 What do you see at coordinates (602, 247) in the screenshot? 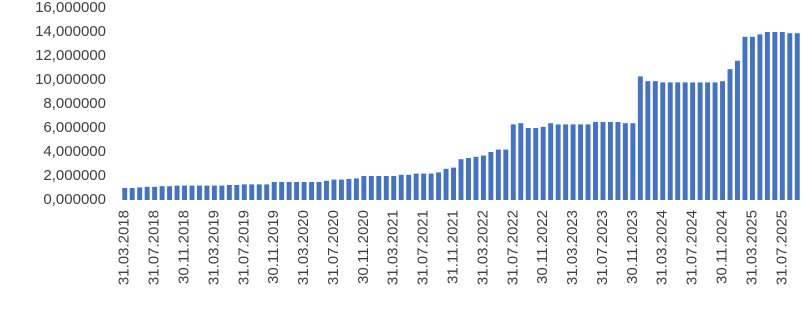
I see `x-tick-label: 31.07.2023` at bounding box center [602, 247].